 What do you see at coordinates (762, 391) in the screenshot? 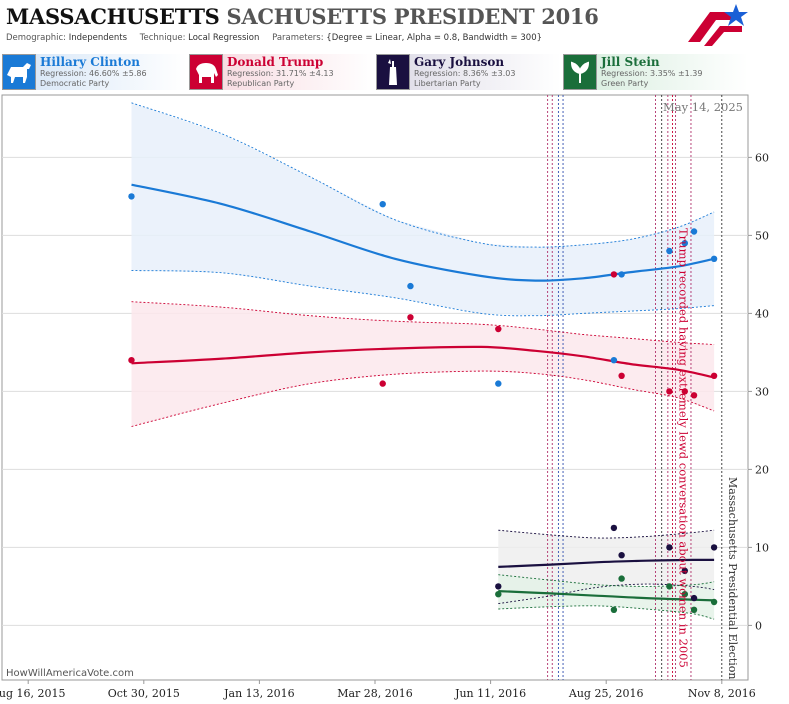
I see `y-tick-label: 30` at bounding box center [762, 391].